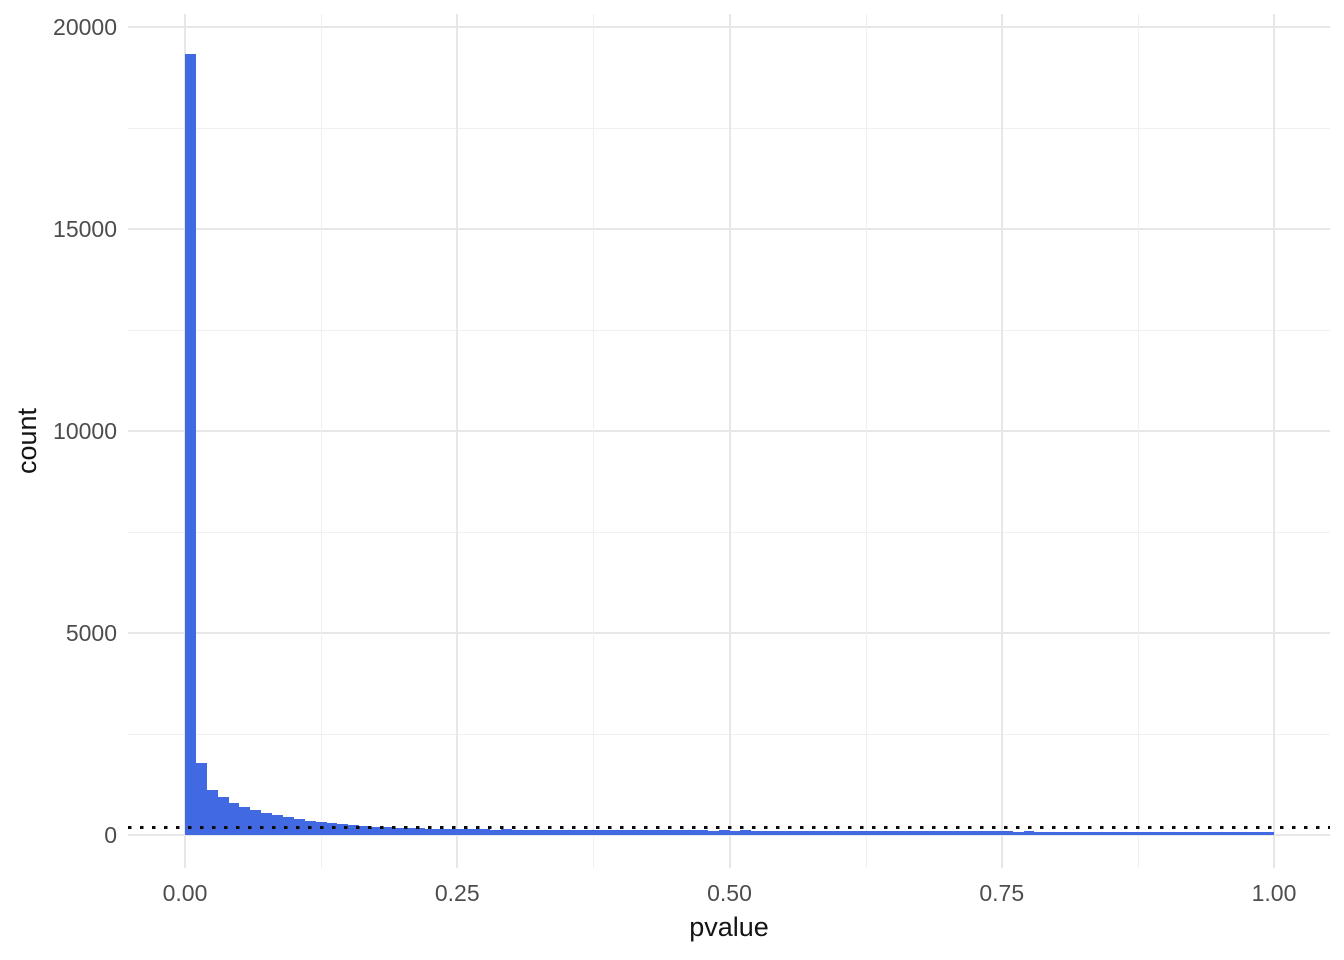 This screenshot has height=960, width=1344. What do you see at coordinates (457, 893) in the screenshot?
I see `x-tick-label: 0.25` at bounding box center [457, 893].